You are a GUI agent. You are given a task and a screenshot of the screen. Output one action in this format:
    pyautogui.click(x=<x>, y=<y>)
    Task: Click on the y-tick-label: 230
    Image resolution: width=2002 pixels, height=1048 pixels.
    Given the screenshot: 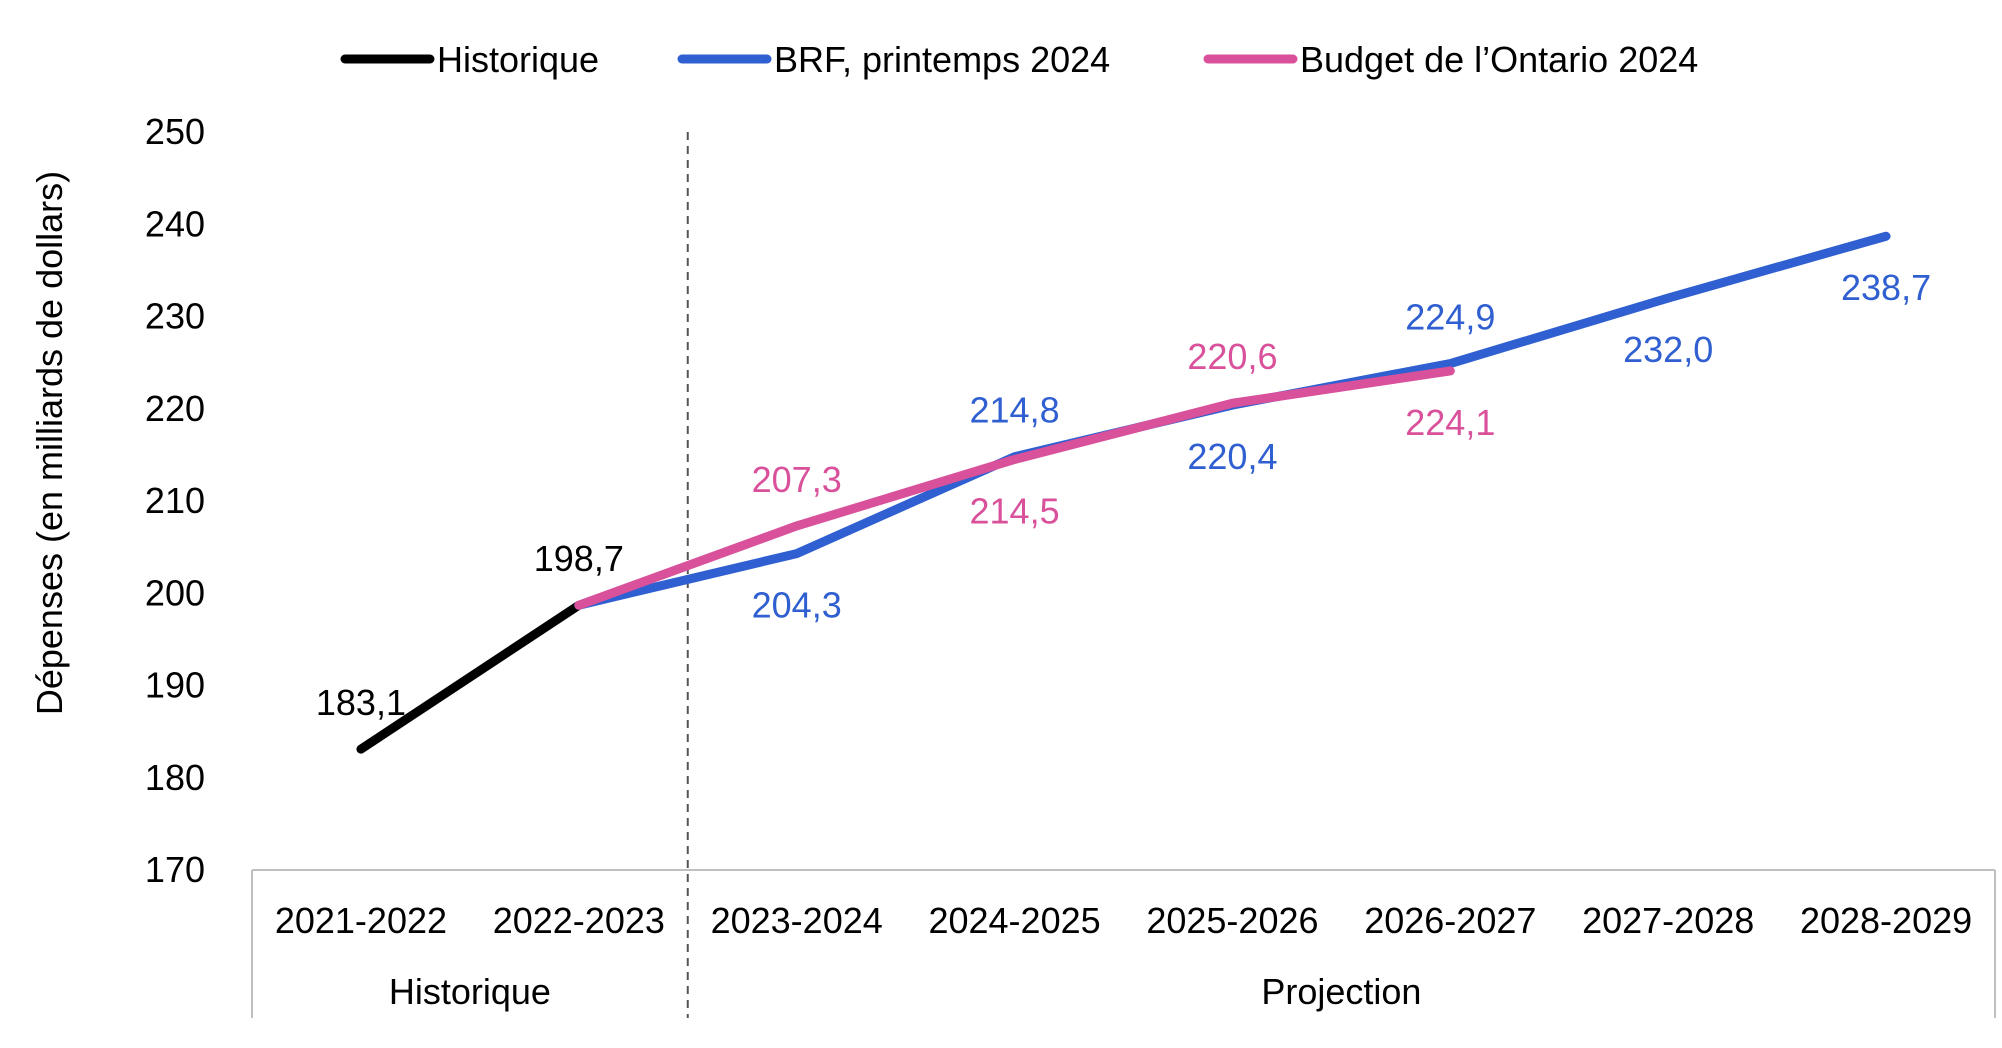 What is the action you would take?
    pyautogui.click(x=175, y=316)
    